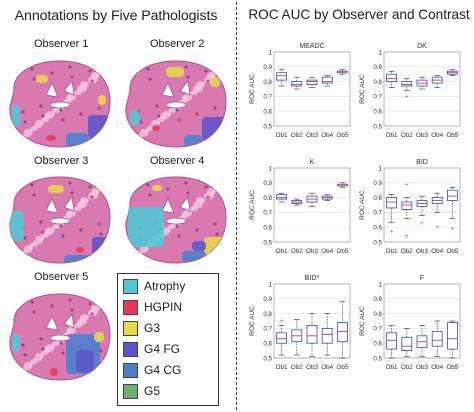  What do you see at coordinates (312, 278) in the screenshot?
I see `subplot-title: BID*` at bounding box center [312, 278].